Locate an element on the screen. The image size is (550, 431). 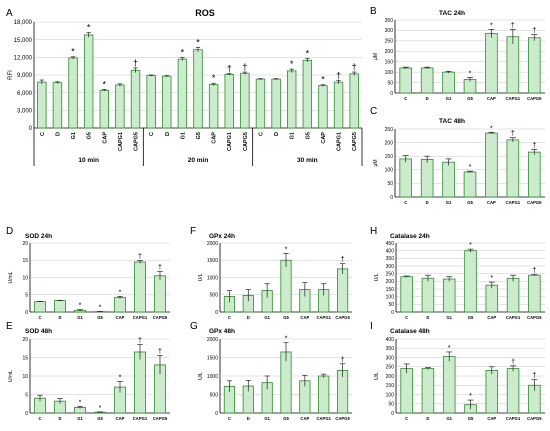
panel-letter: H is located at coordinates (373, 231).